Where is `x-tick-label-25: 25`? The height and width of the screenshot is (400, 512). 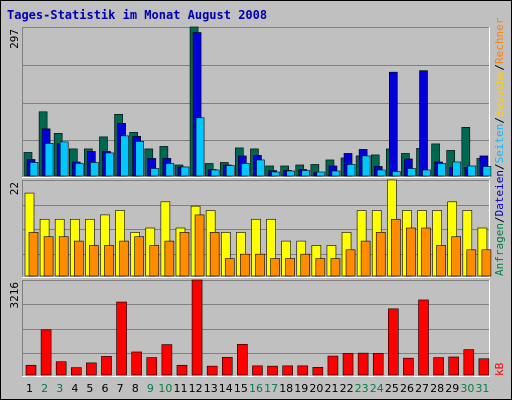
x-tick-label-25: 25 is located at coordinates (392, 388).